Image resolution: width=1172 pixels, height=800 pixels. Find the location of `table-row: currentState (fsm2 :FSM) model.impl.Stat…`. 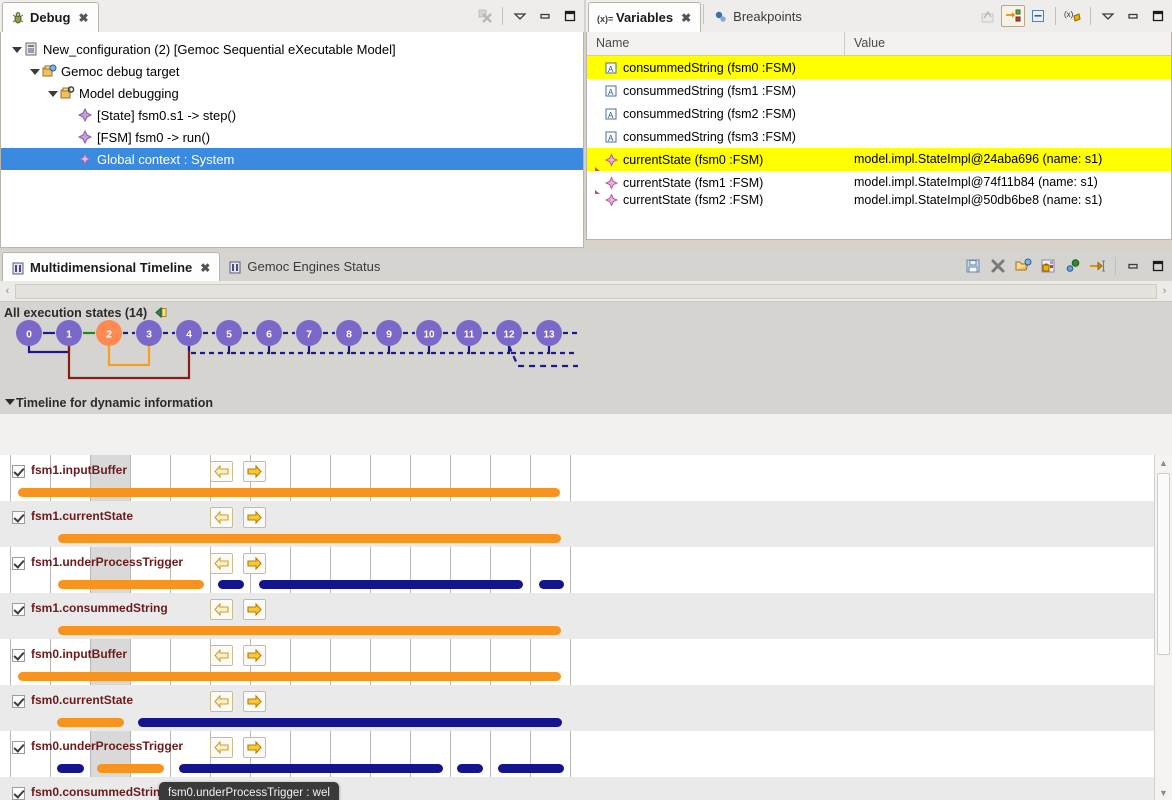

table-row: currentState (fsm2 :FSM) model.impl.Stat… is located at coordinates (879, 200).